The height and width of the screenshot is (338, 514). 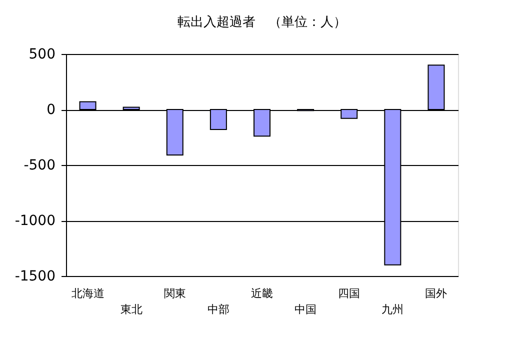 I want to click on x-tick-label: 北海道, so click(x=87, y=293).